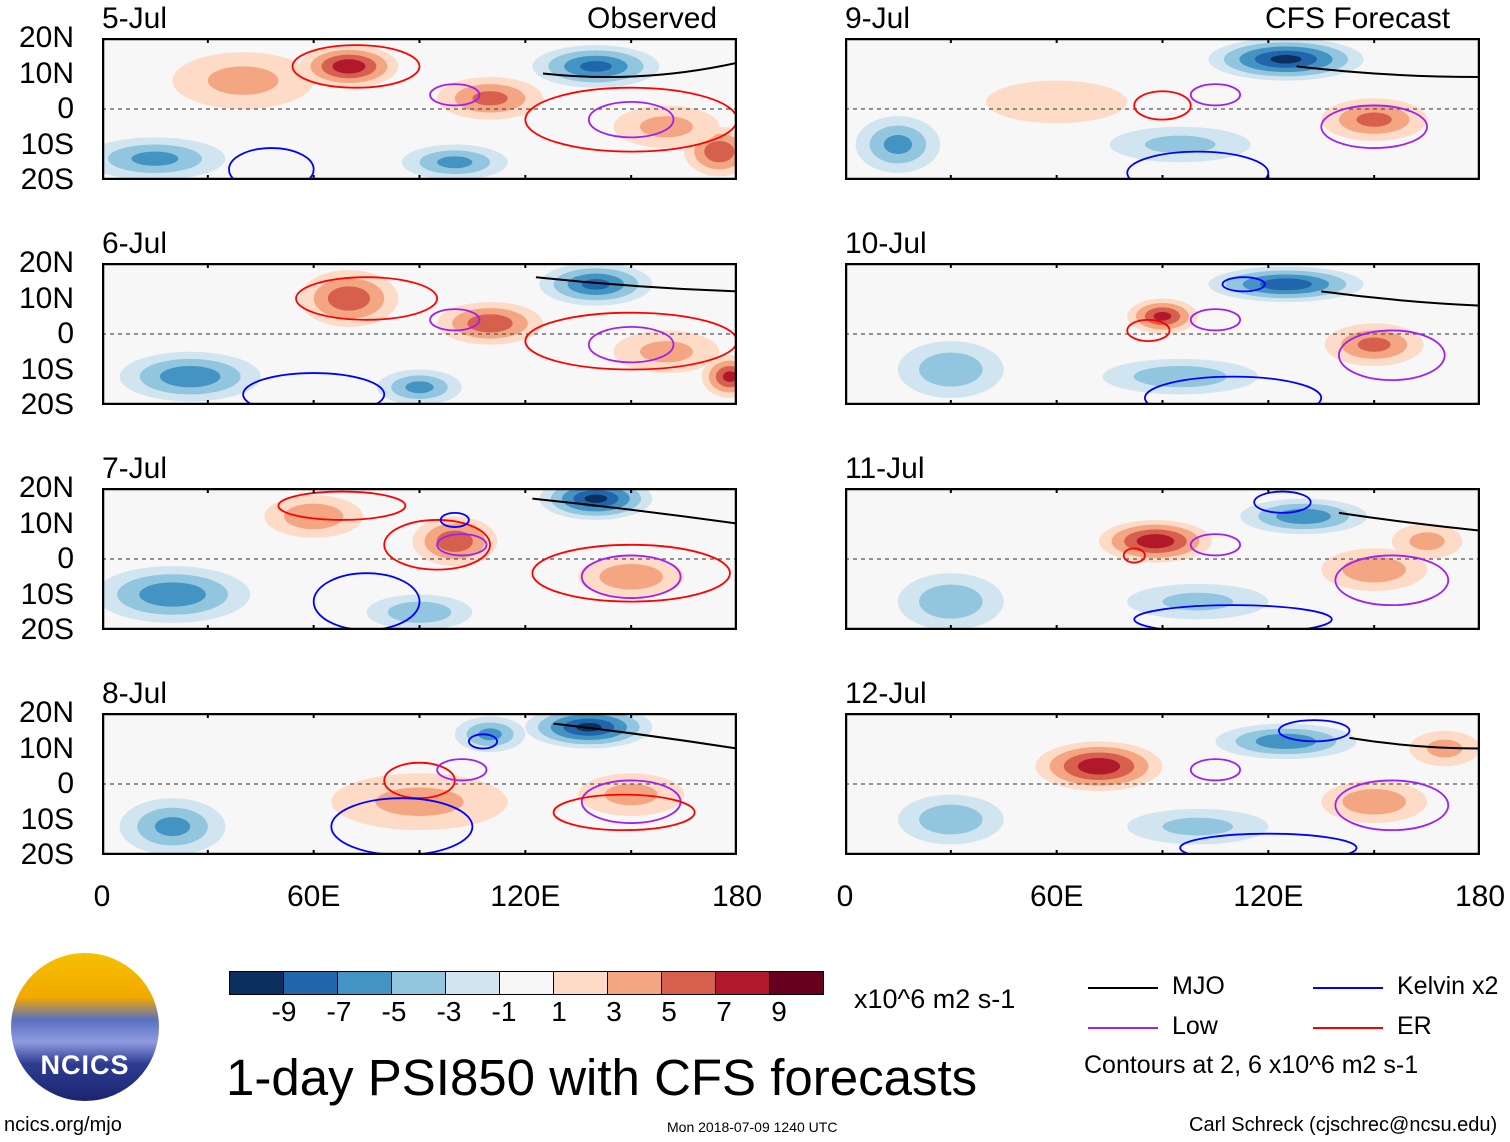 The height and width of the screenshot is (1142, 1510). Describe the element at coordinates (669, 1011) in the screenshot. I see `colorbar-label: 5` at that location.